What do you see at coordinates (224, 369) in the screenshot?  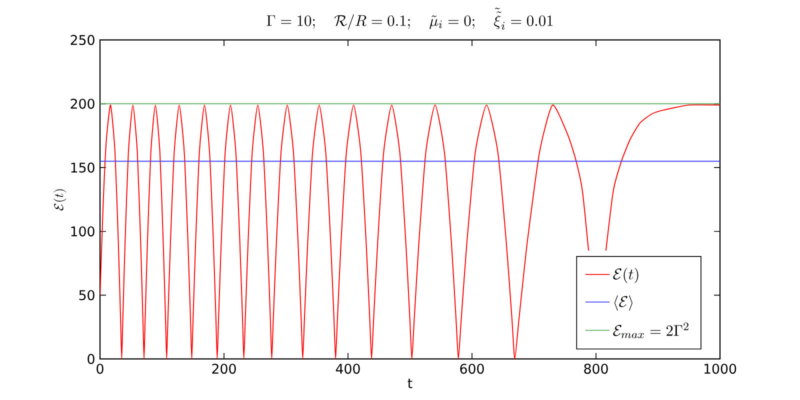 I see `x-tick-label: 200` at bounding box center [224, 369].